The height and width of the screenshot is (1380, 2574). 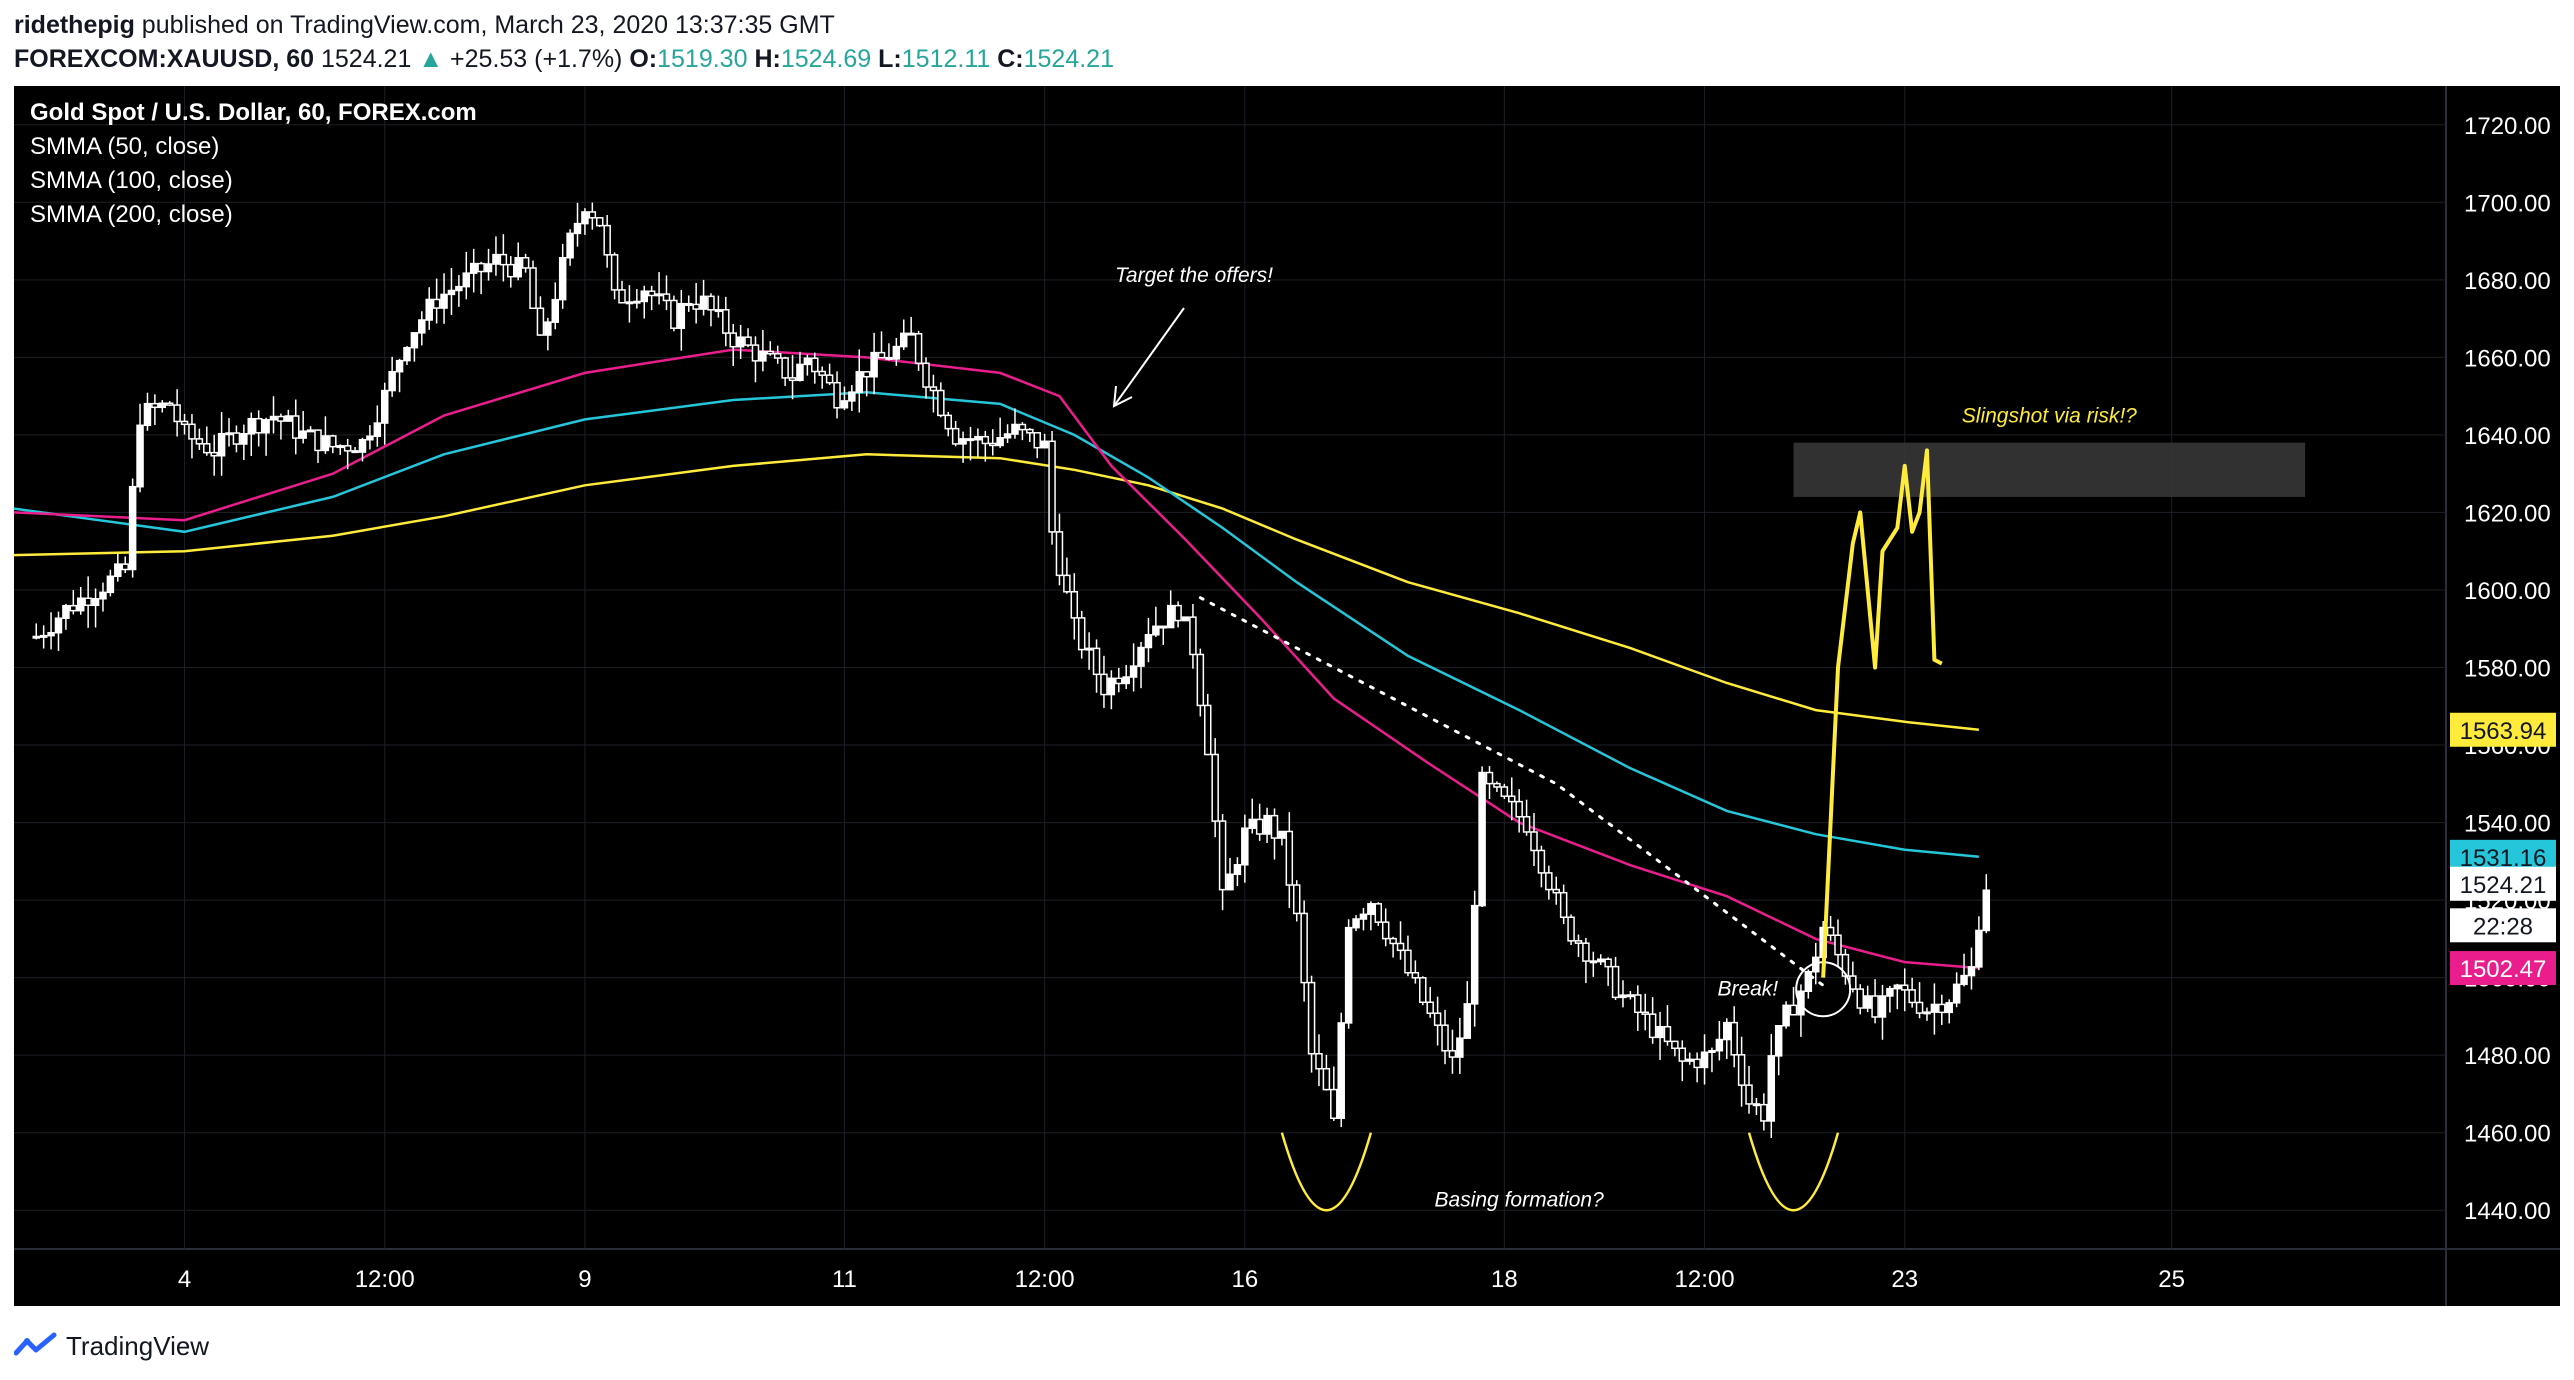 What do you see at coordinates (890, 59) in the screenshot?
I see `low-label: L:` at bounding box center [890, 59].